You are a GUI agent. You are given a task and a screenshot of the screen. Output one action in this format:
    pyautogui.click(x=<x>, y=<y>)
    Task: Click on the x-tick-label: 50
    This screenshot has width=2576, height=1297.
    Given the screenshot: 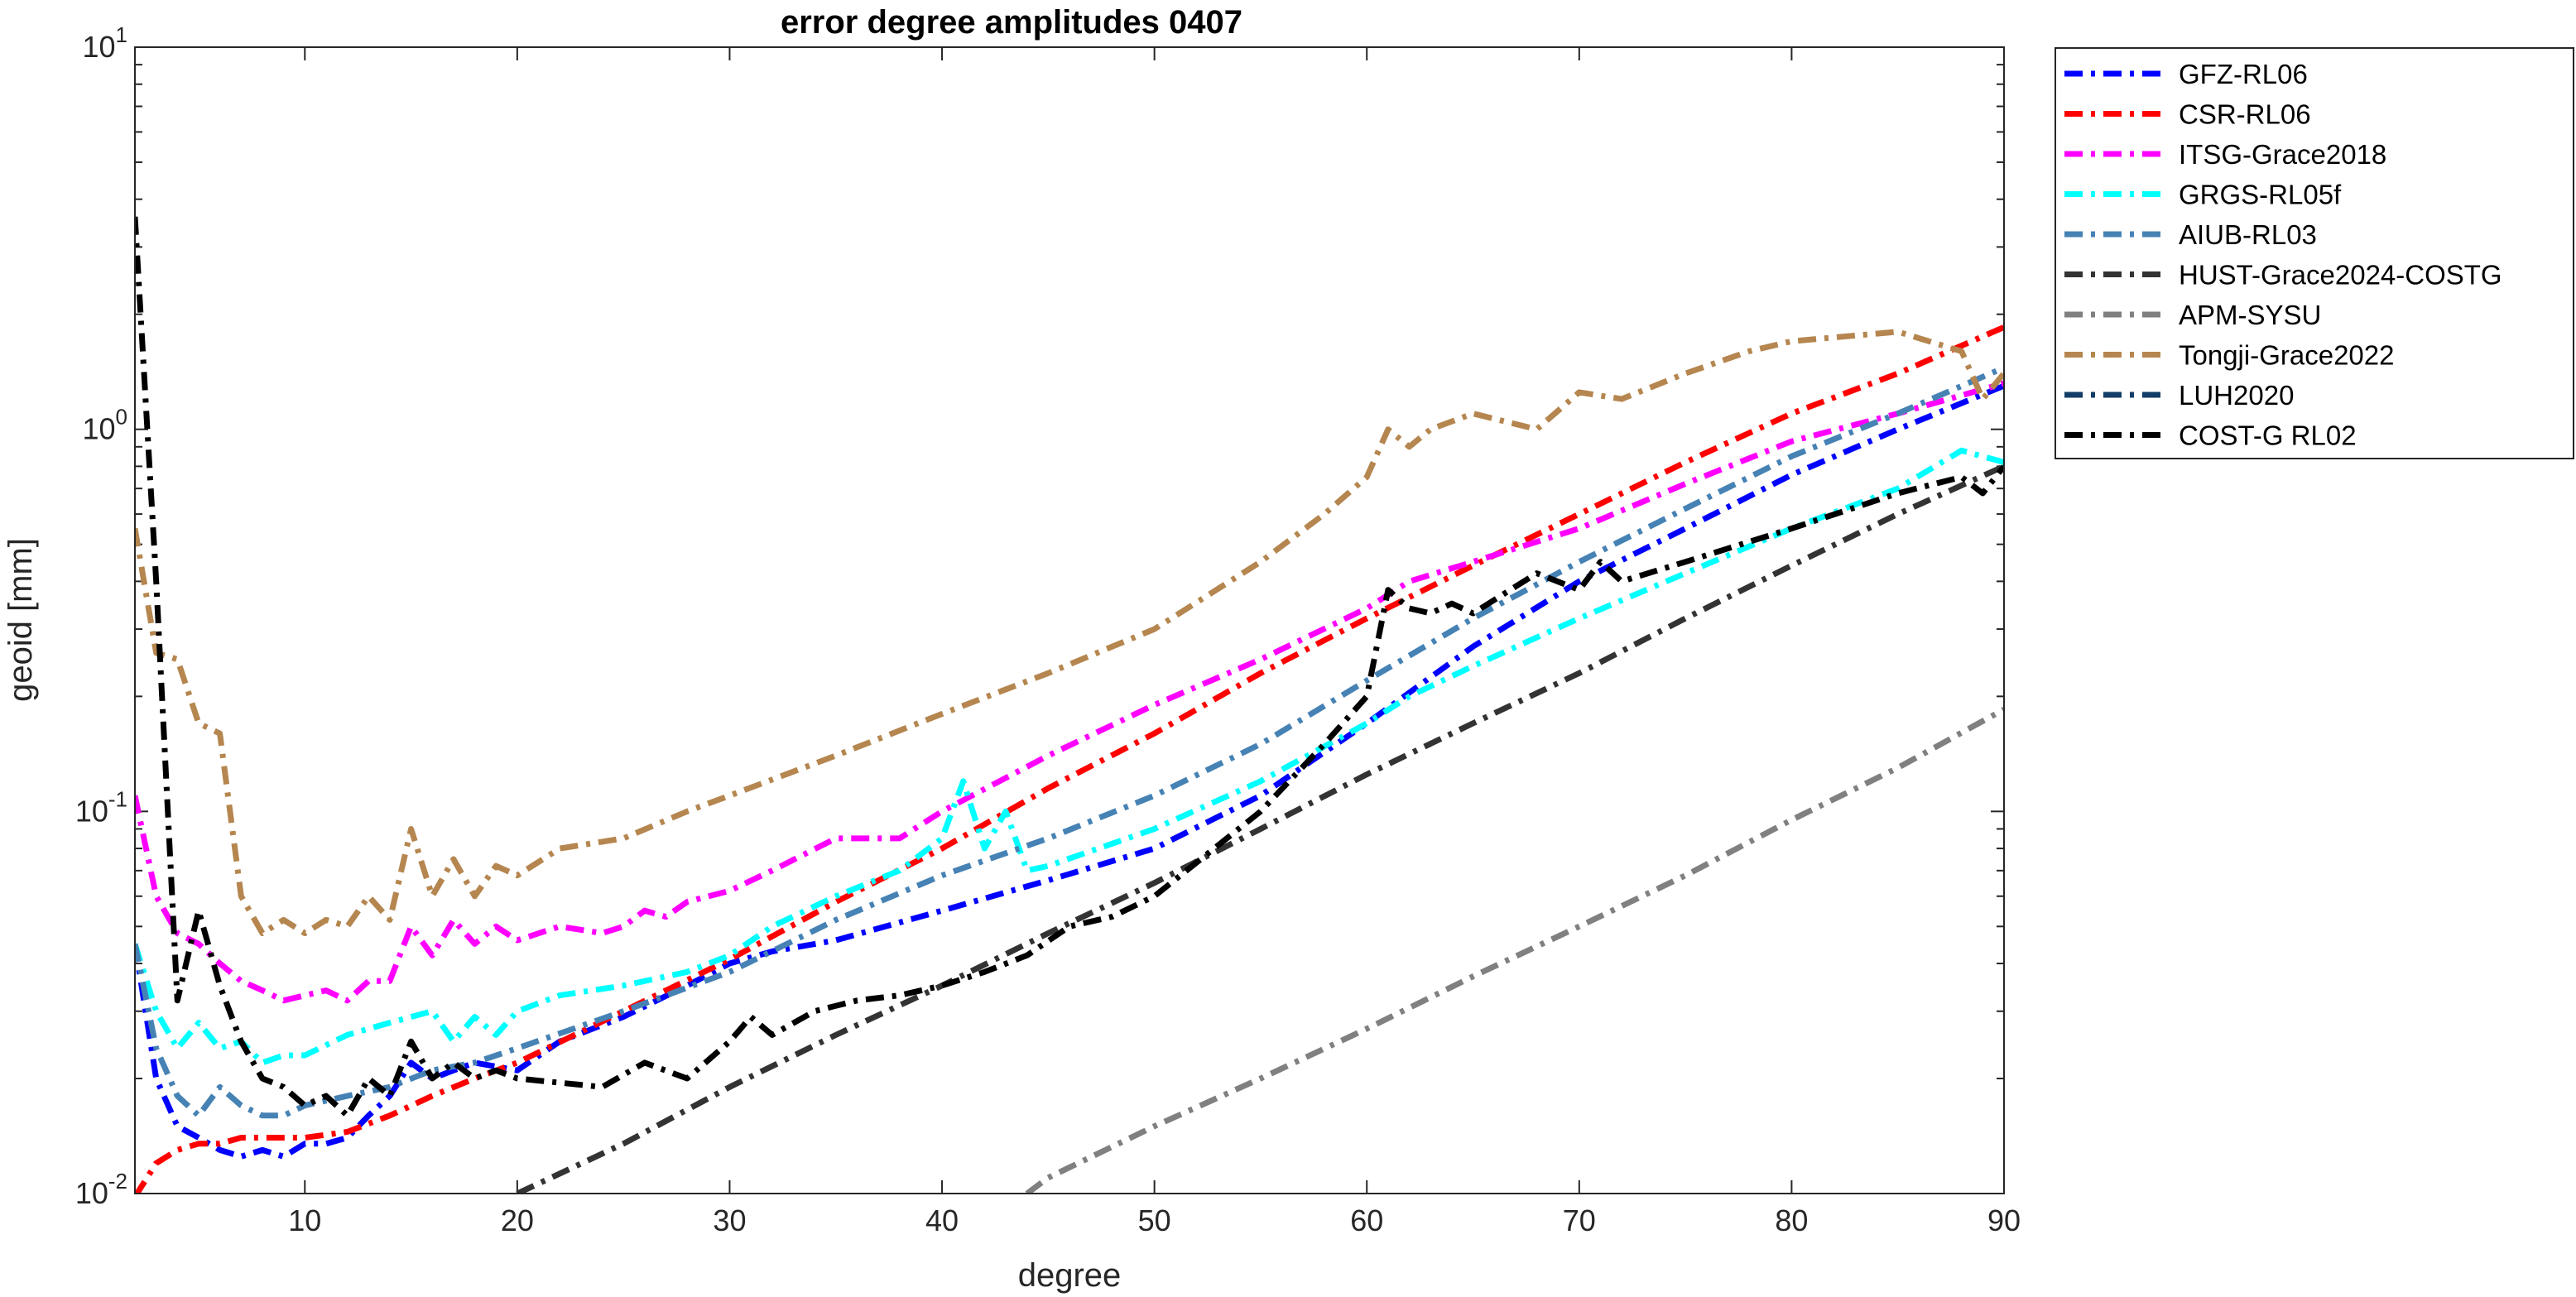 What is the action you would take?
    pyautogui.click(x=1154, y=1220)
    